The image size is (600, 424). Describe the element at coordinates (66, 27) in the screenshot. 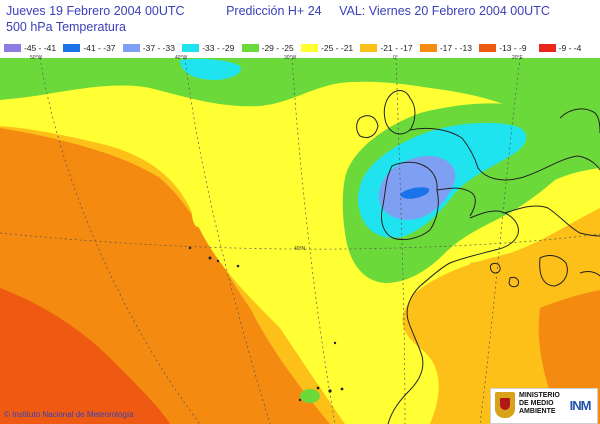

I see `field-title: 500 hPa Temperatura` at that location.